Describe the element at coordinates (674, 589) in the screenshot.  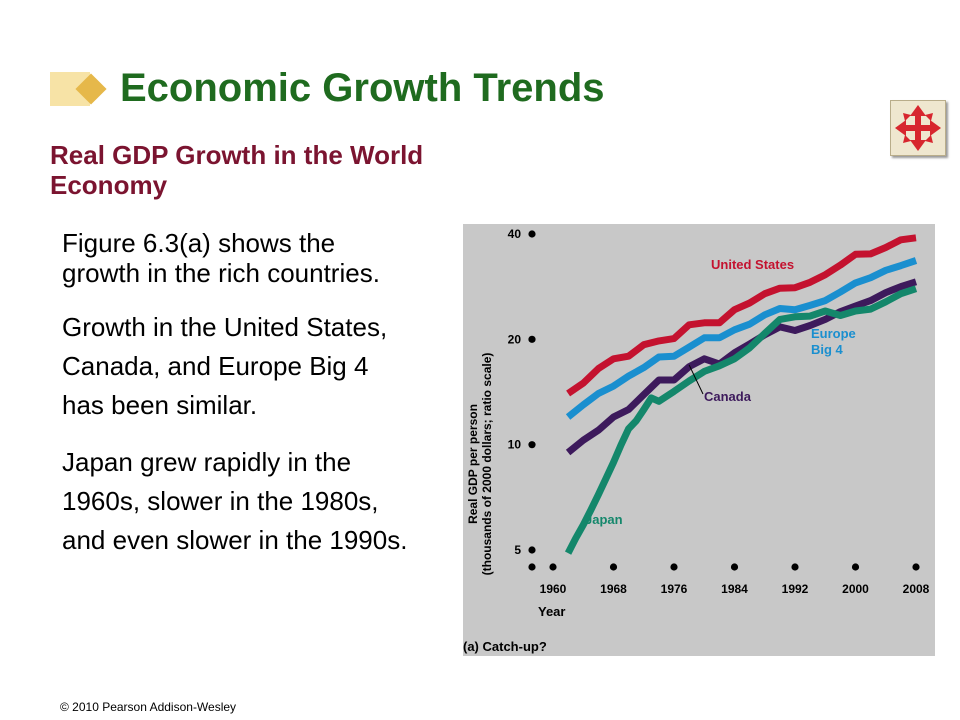
I see `x-tick-label: 1976` at that location.